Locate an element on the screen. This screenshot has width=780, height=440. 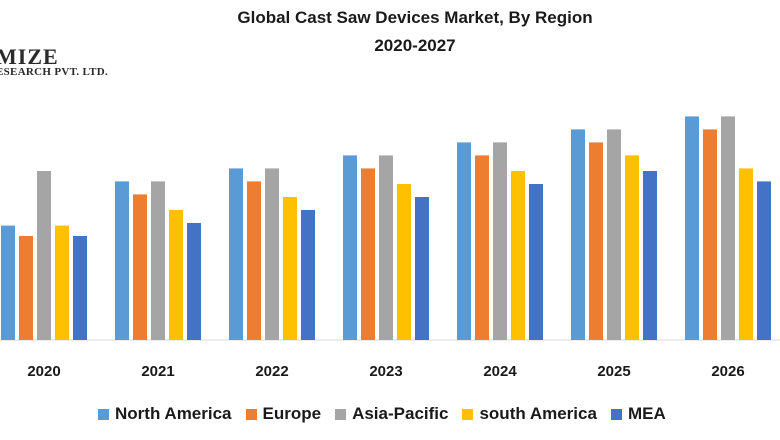
legend-label: MEA is located at coordinates (646, 413).